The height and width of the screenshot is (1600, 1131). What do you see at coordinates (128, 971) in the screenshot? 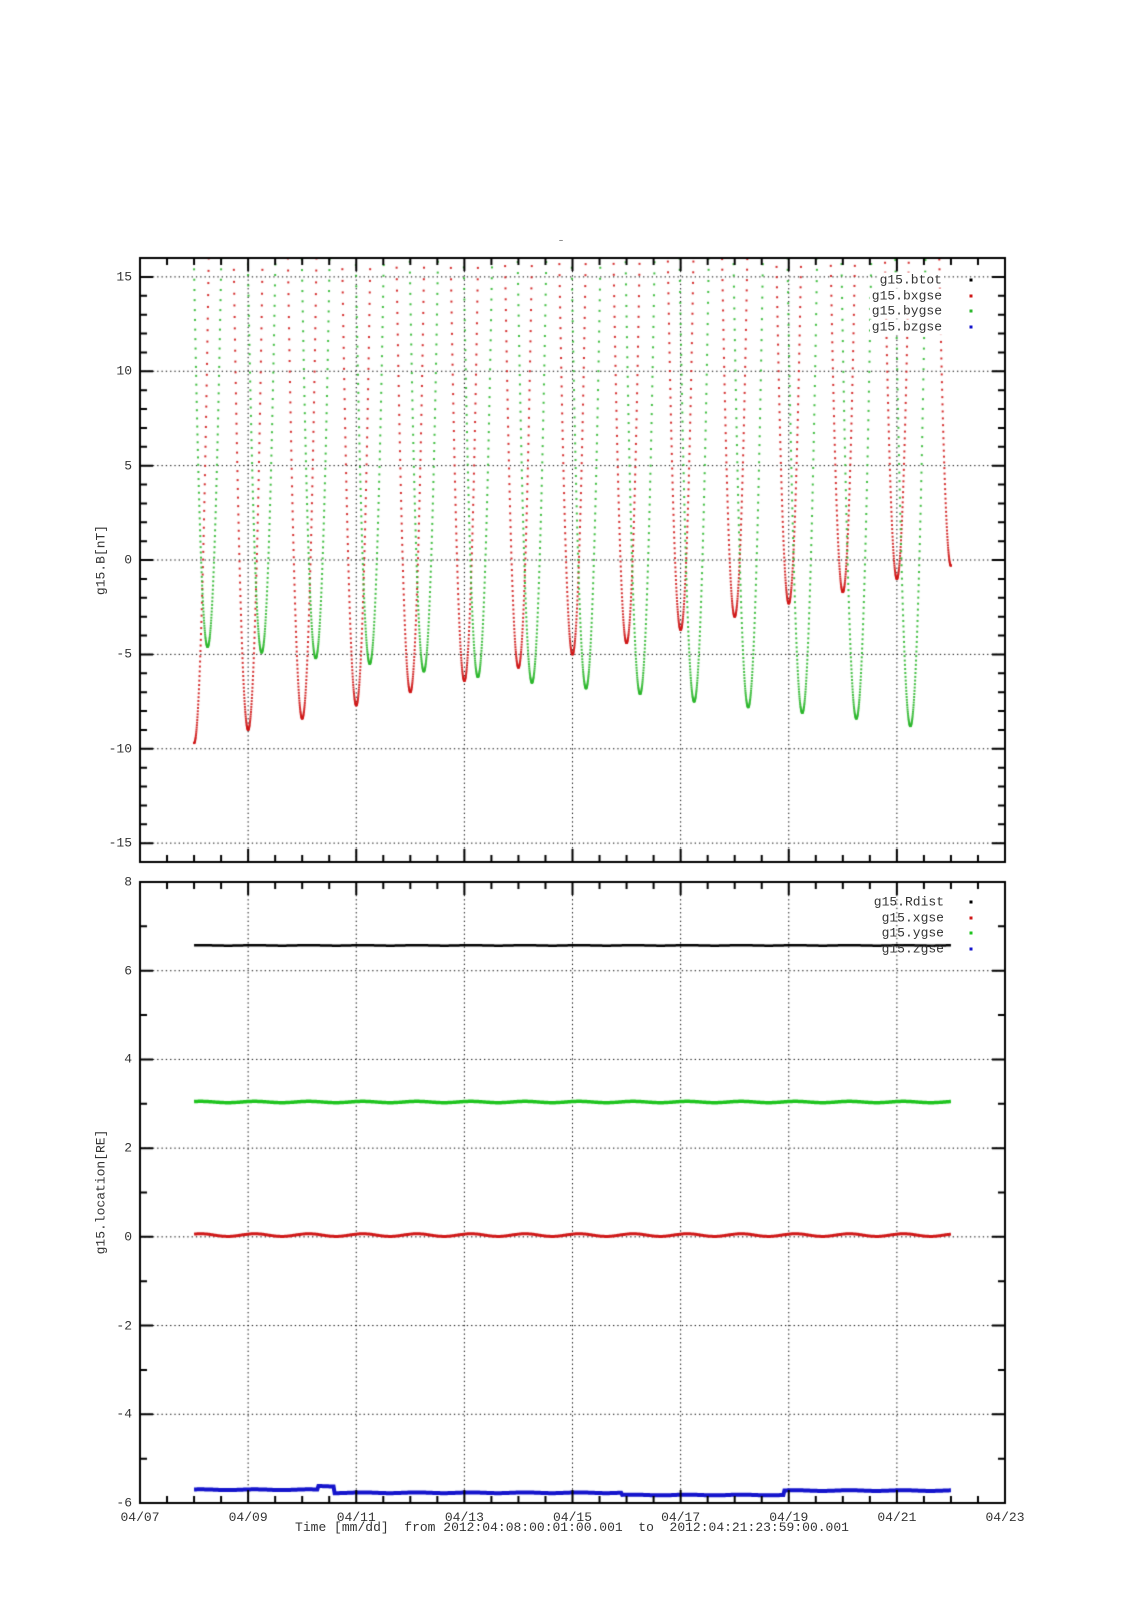
I see `y-tick-label: 6` at bounding box center [128, 971].